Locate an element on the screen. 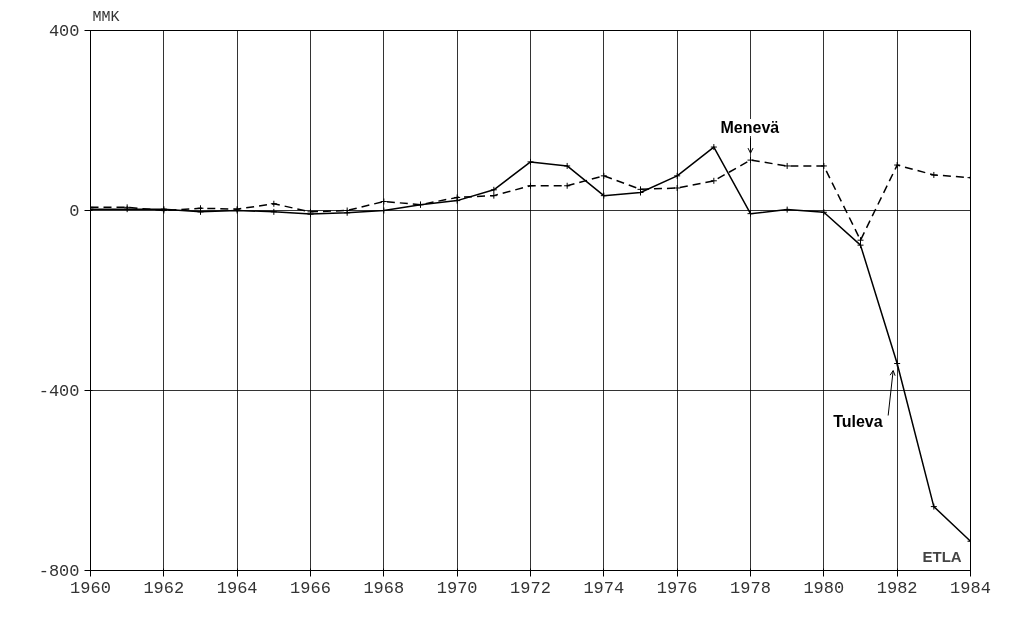  x-tick-label: 1976 is located at coordinates (677, 588).